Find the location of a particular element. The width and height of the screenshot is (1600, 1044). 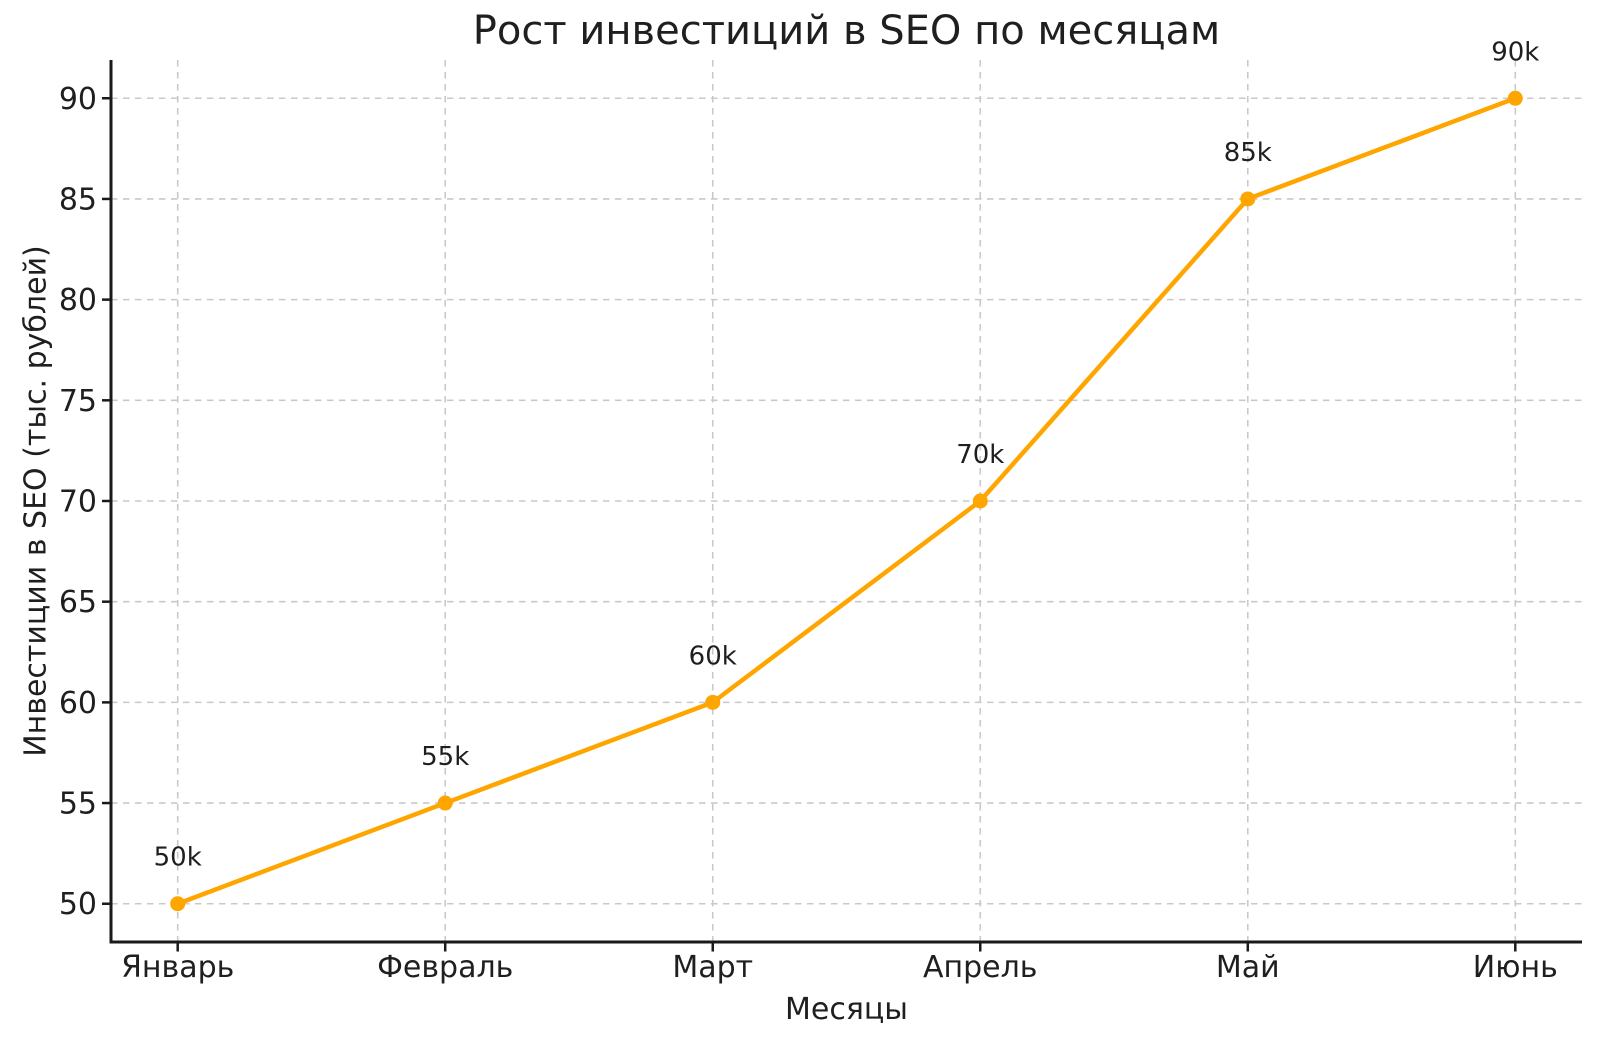

y-tick-label: 90 is located at coordinates (78, 99).